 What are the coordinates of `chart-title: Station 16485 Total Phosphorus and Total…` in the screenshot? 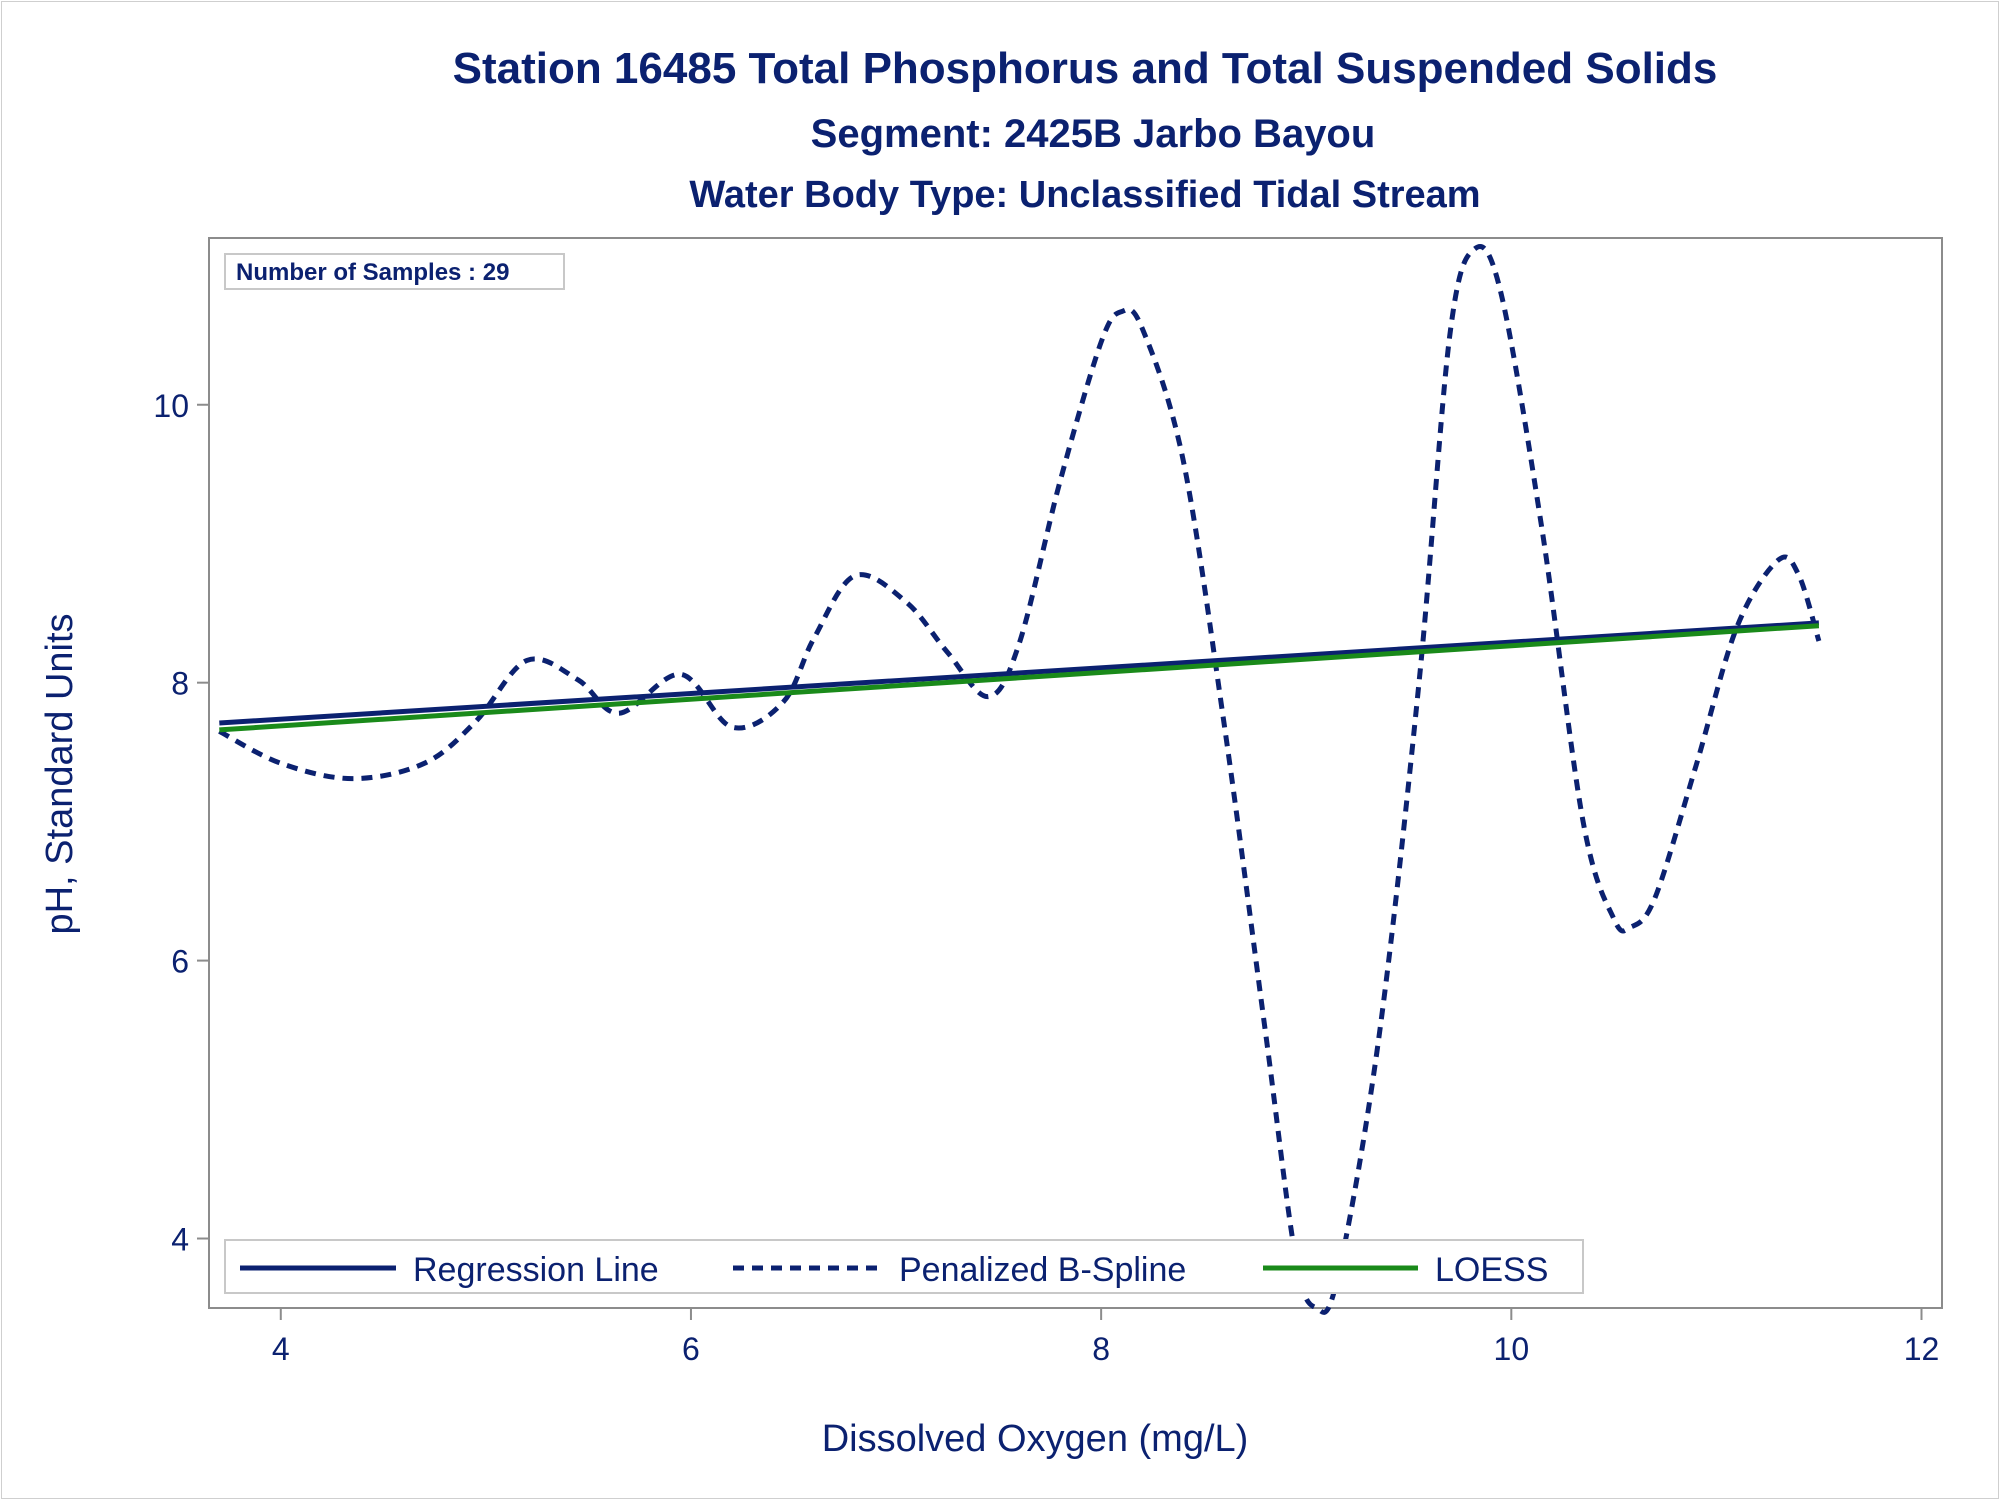 It's located at (1085, 68).